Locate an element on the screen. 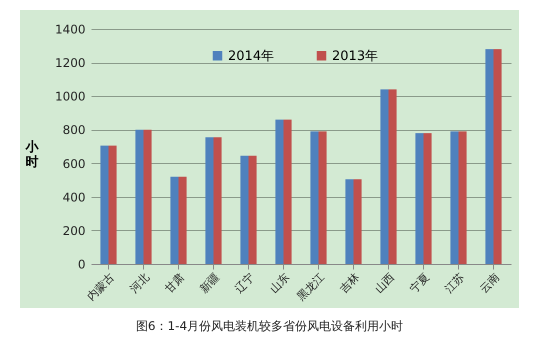  y-tick-label: 0 is located at coordinates (82, 265).